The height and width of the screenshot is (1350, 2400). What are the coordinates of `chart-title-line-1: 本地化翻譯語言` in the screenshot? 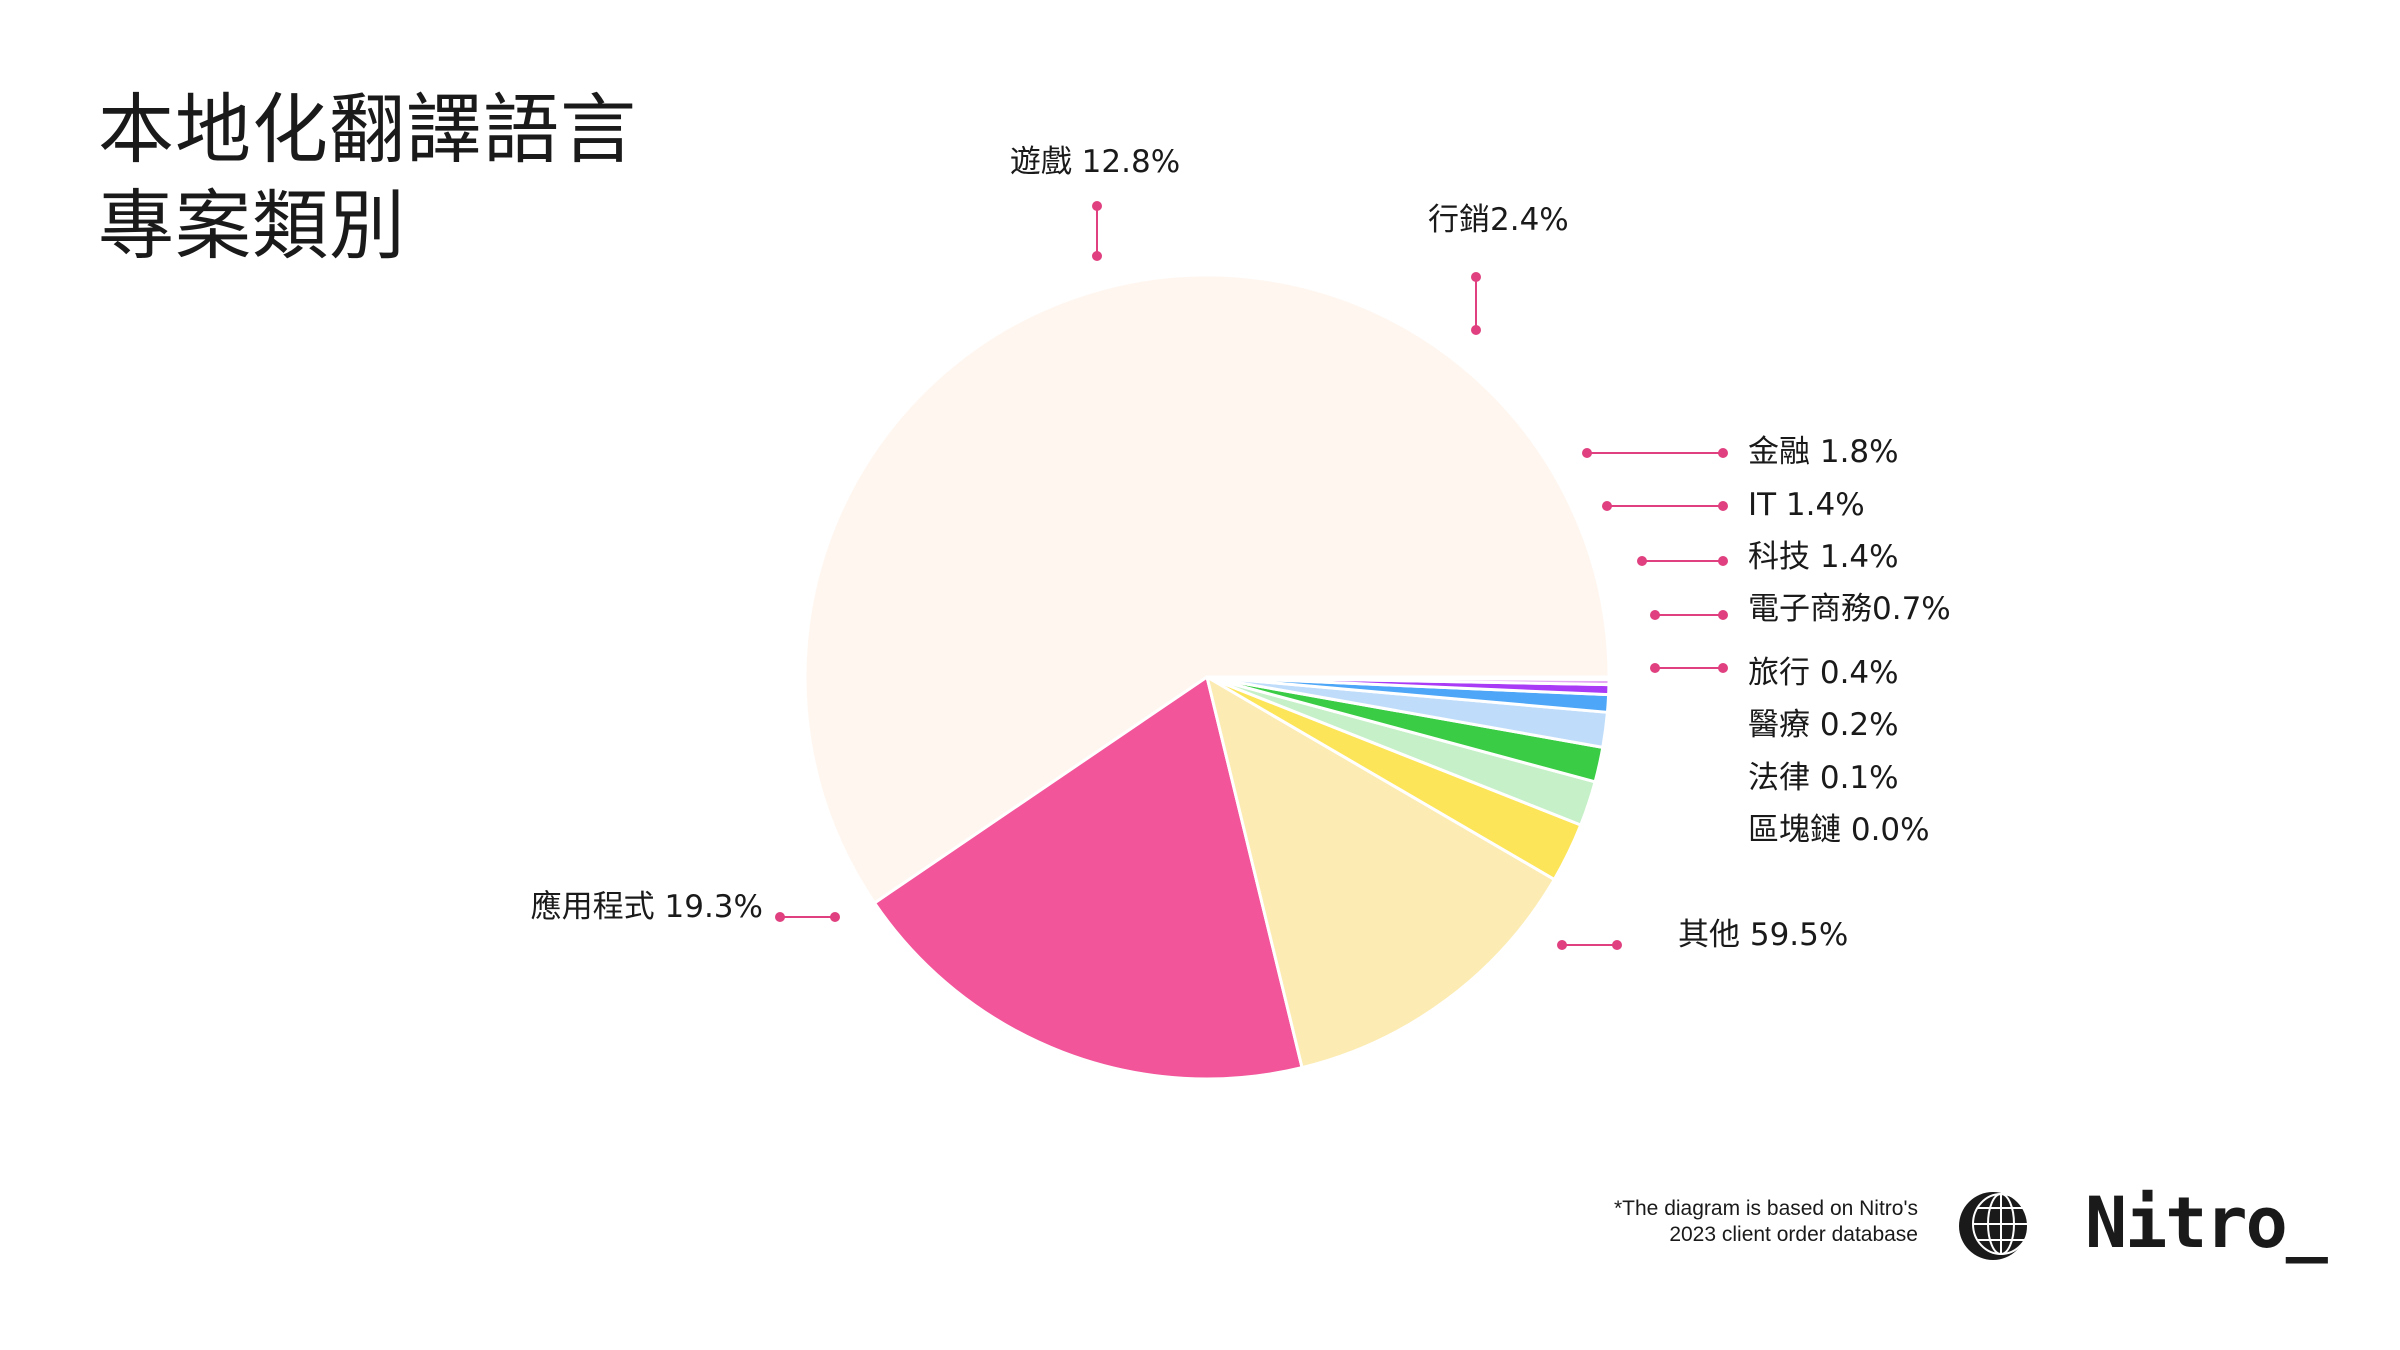 It's located at (367, 129).